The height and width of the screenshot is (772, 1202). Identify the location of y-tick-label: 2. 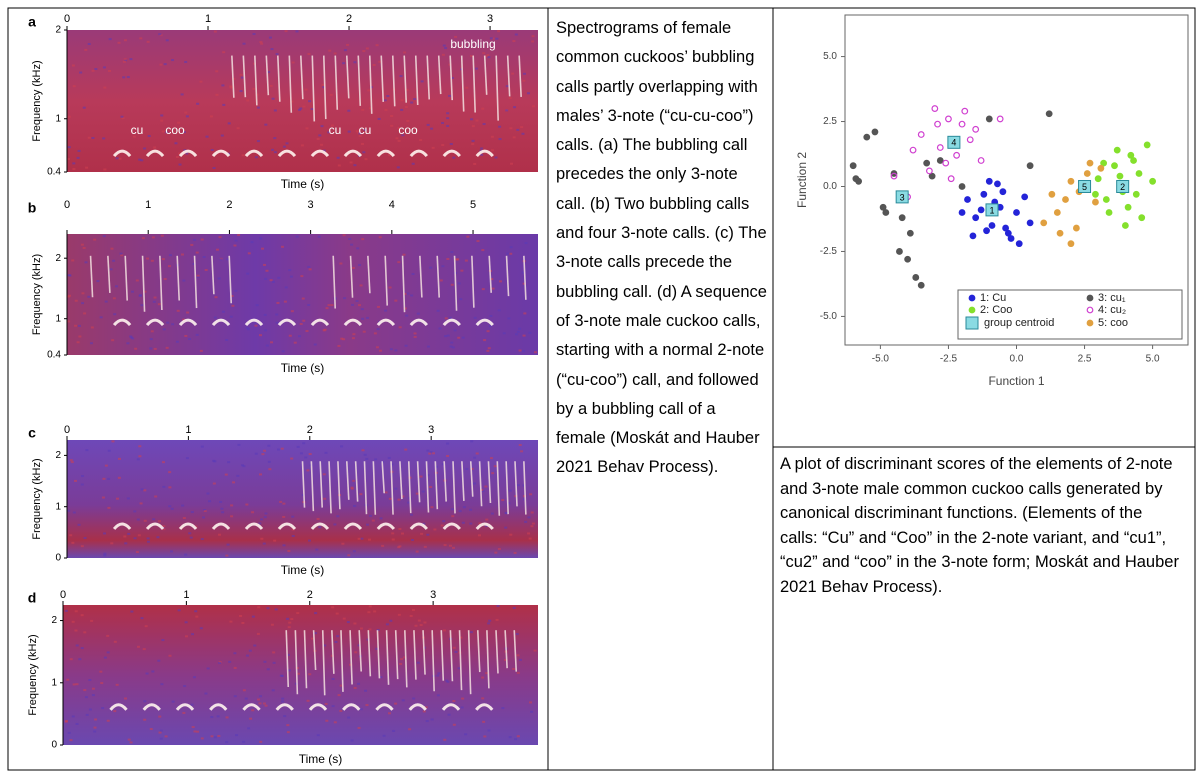
(58, 455).